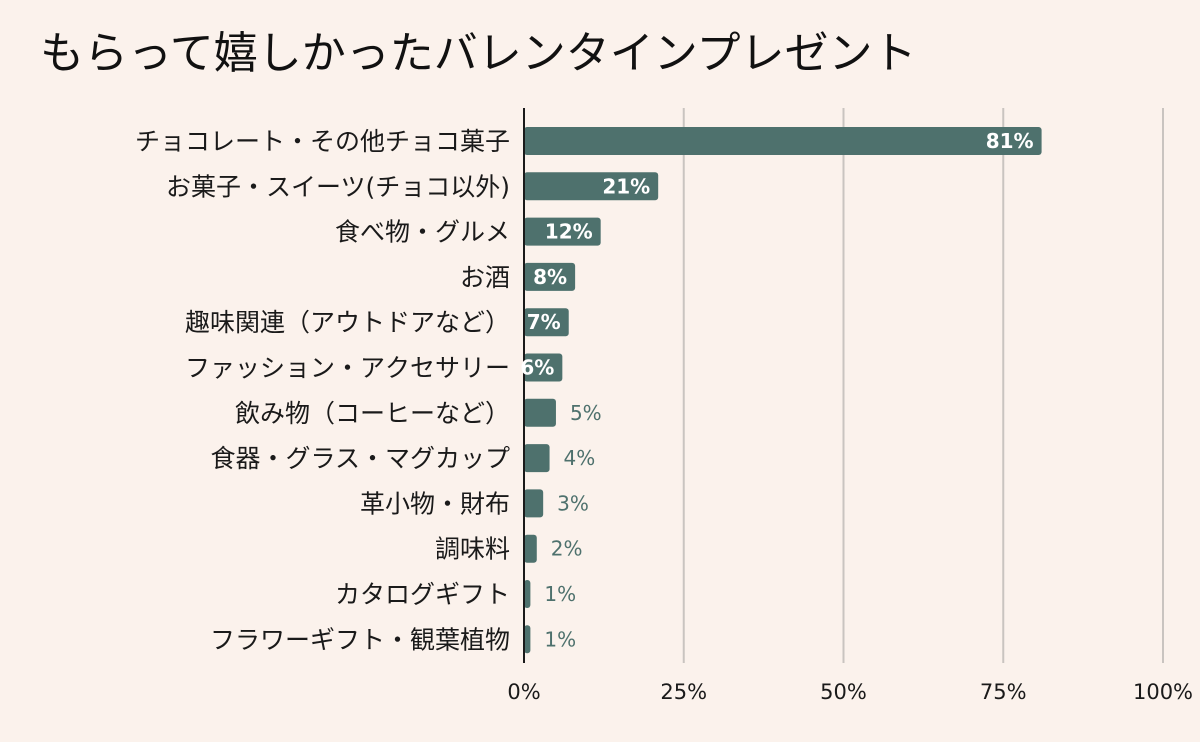  Describe the element at coordinates (580, 458) in the screenshot. I see `data-label: 4%` at that location.